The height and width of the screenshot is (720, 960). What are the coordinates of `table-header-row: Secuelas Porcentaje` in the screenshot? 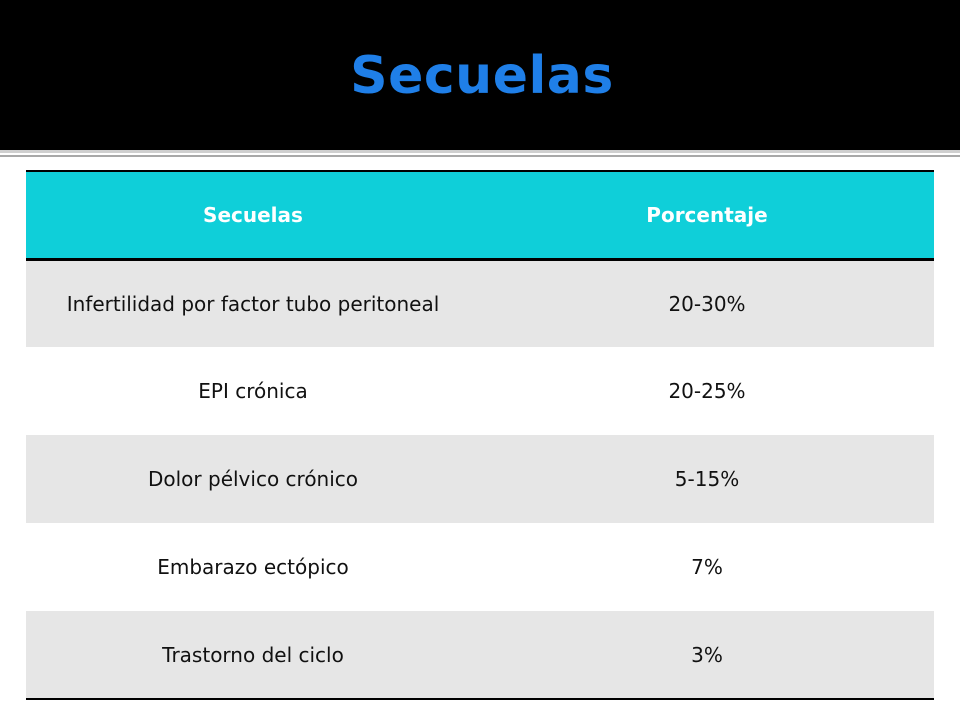 It's located at (480, 215).